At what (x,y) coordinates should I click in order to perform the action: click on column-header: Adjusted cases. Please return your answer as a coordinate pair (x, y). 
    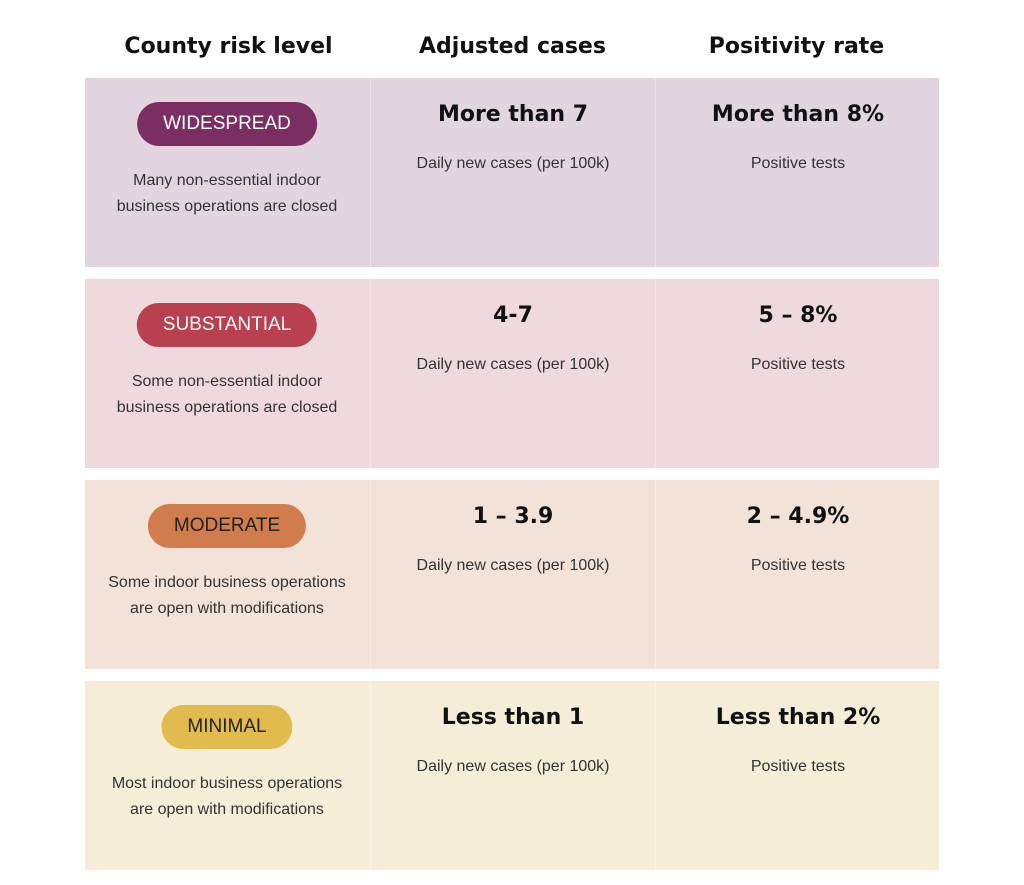
    Looking at the image, I should click on (512, 46).